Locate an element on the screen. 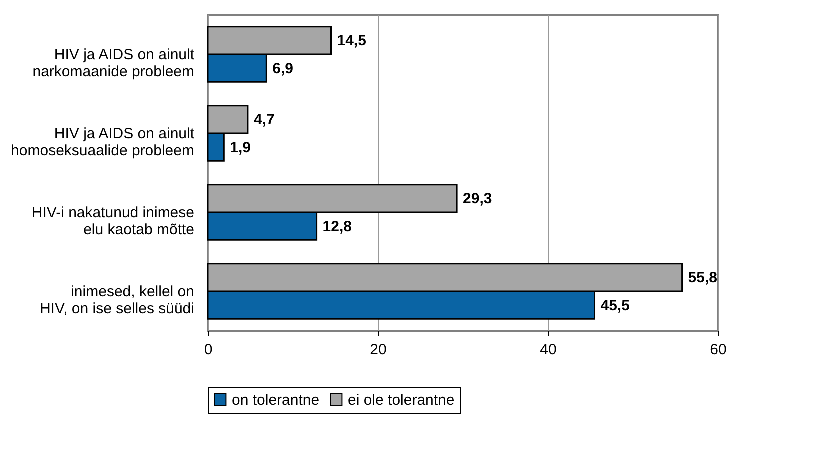 This screenshot has height=452, width=833. legend-label: on tolerantne is located at coordinates (276, 400).